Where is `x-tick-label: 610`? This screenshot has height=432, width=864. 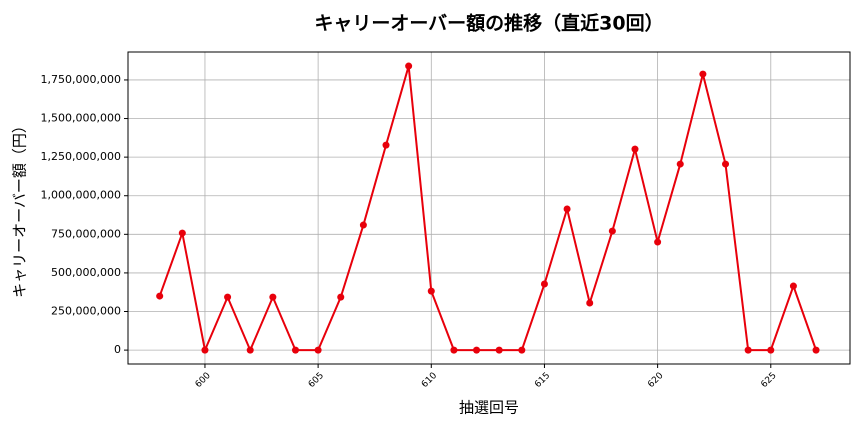 x-tick-label: 610 is located at coordinates (429, 380).